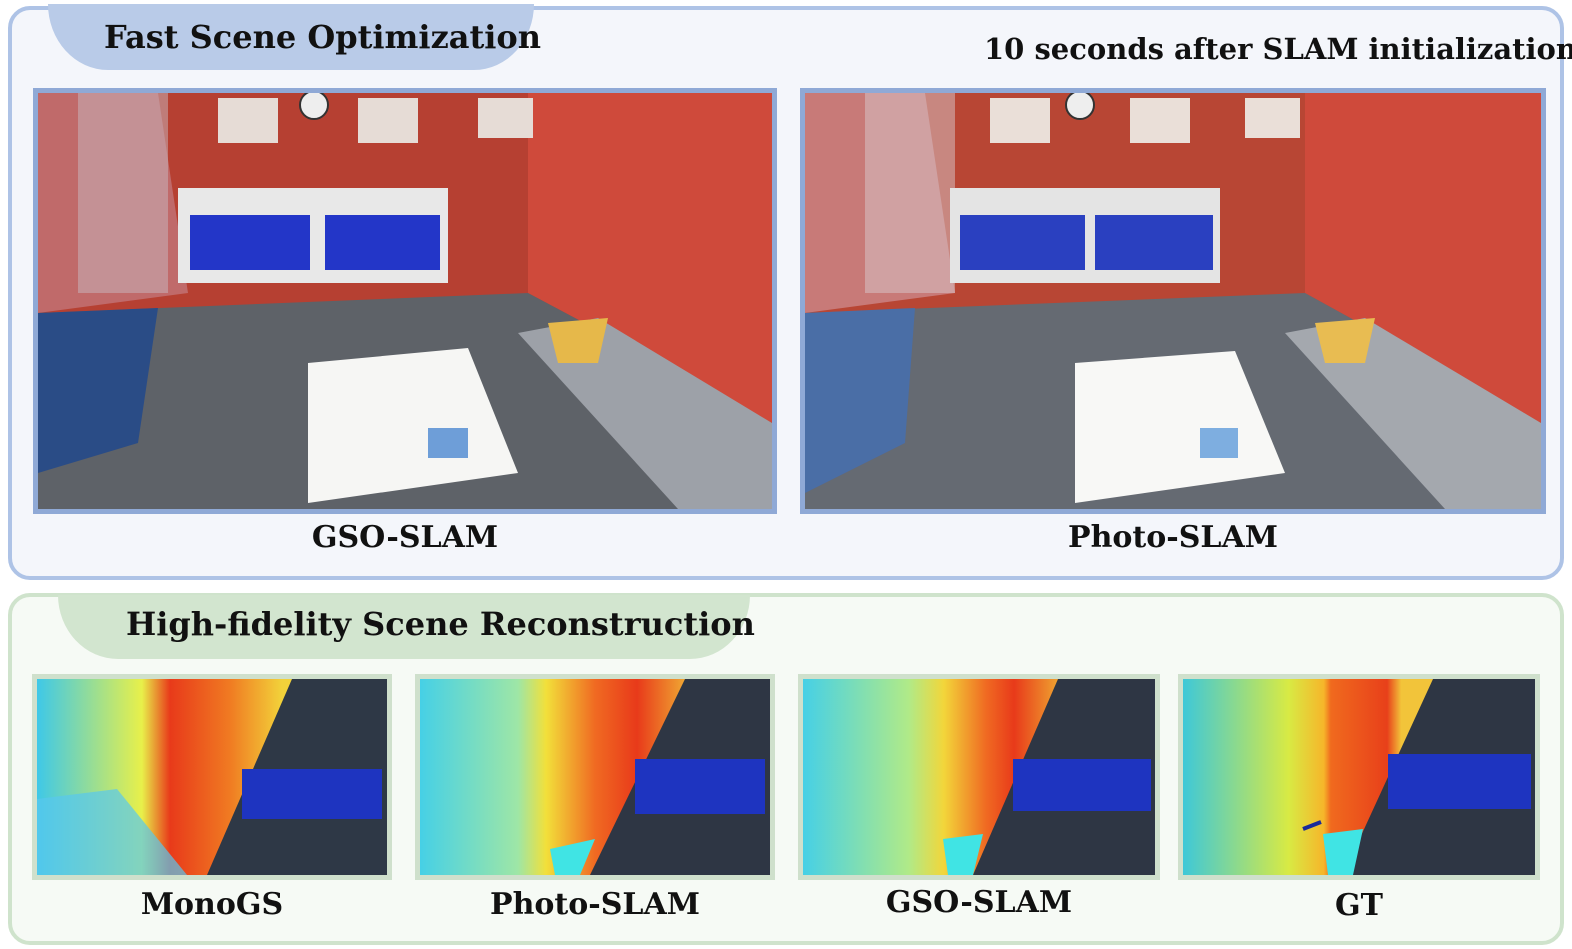  Describe the element at coordinates (979, 902) in the screenshot. I see `gso-slam-depth-caption: GSO-SLAM` at that location.